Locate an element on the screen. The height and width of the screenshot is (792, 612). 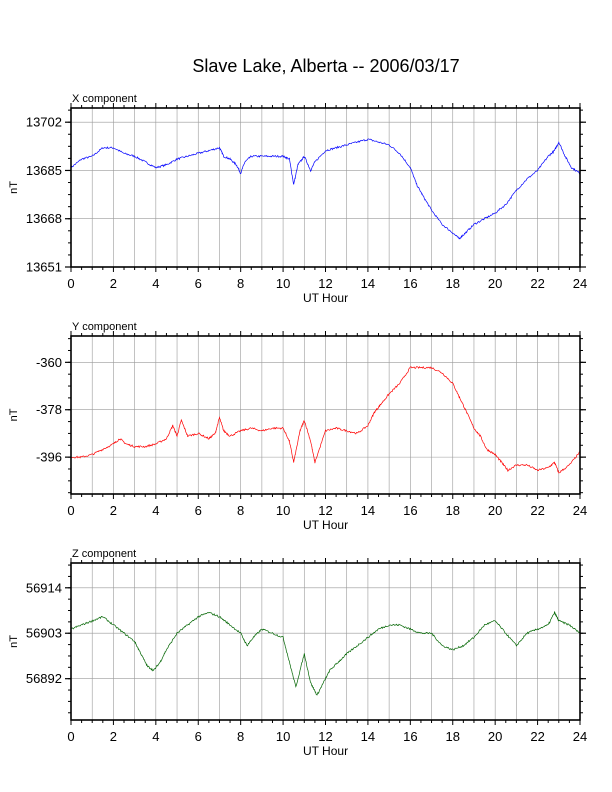
panel-title: X component is located at coordinates (104, 99).